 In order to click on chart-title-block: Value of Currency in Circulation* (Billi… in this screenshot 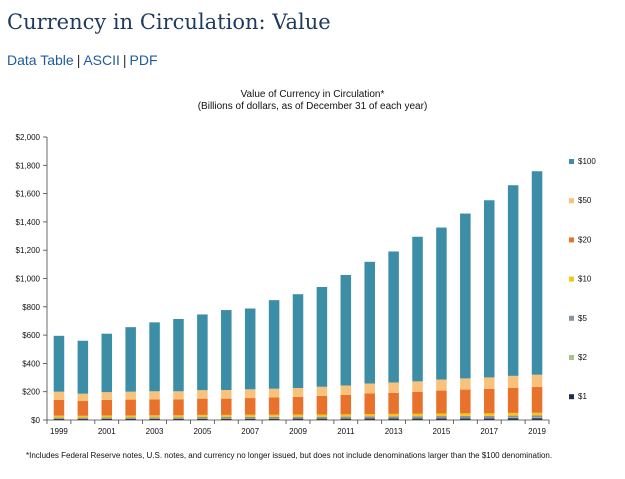, I will do `click(312, 101)`.